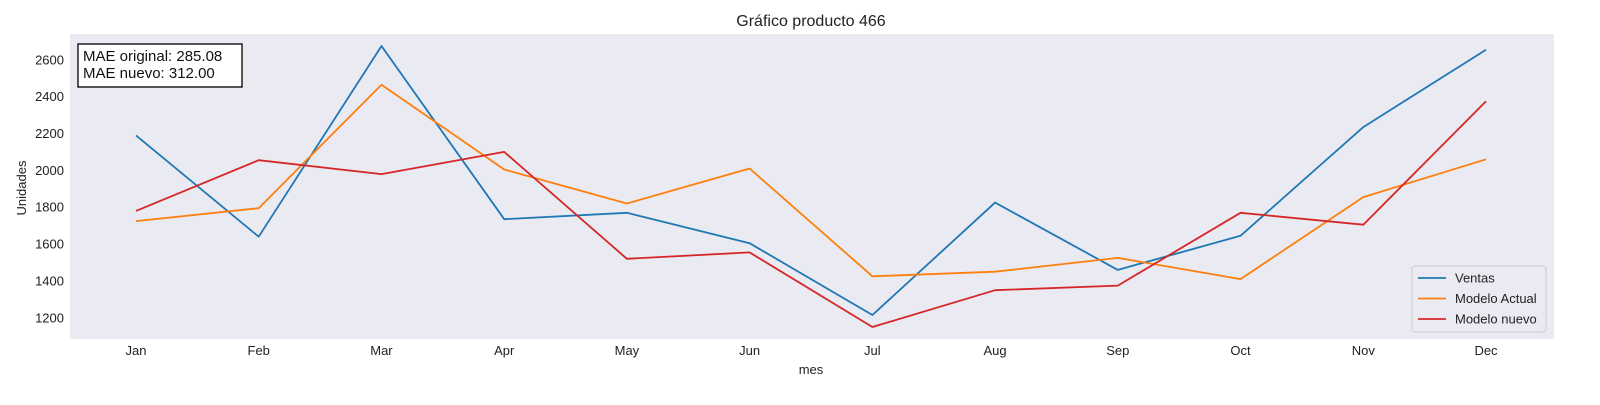 The width and height of the screenshot is (1600, 405). Describe the element at coordinates (811, 21) in the screenshot. I see `chart-title: Gráfico producto 466` at that location.